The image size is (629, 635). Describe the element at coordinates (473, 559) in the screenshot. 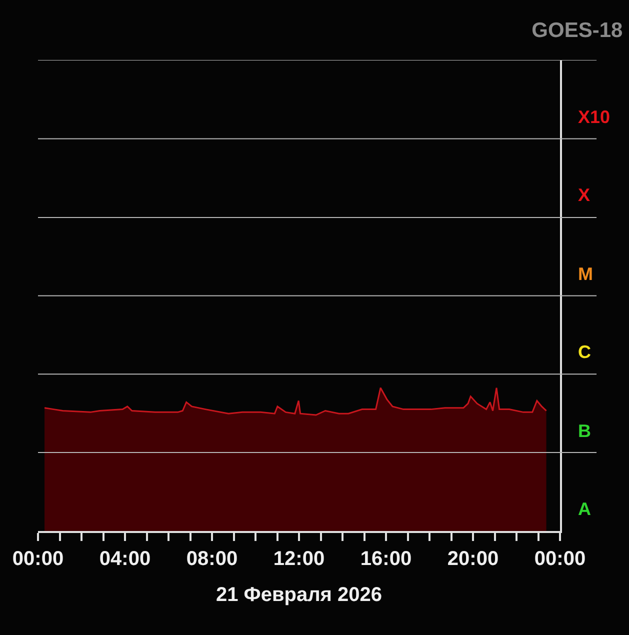

I see `x-tick-label: 20:00` at that location.